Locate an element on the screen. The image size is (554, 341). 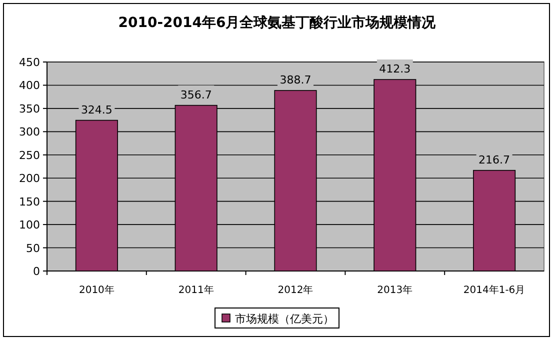
x-tick-label: 2014年1-6月 is located at coordinates (494, 290).